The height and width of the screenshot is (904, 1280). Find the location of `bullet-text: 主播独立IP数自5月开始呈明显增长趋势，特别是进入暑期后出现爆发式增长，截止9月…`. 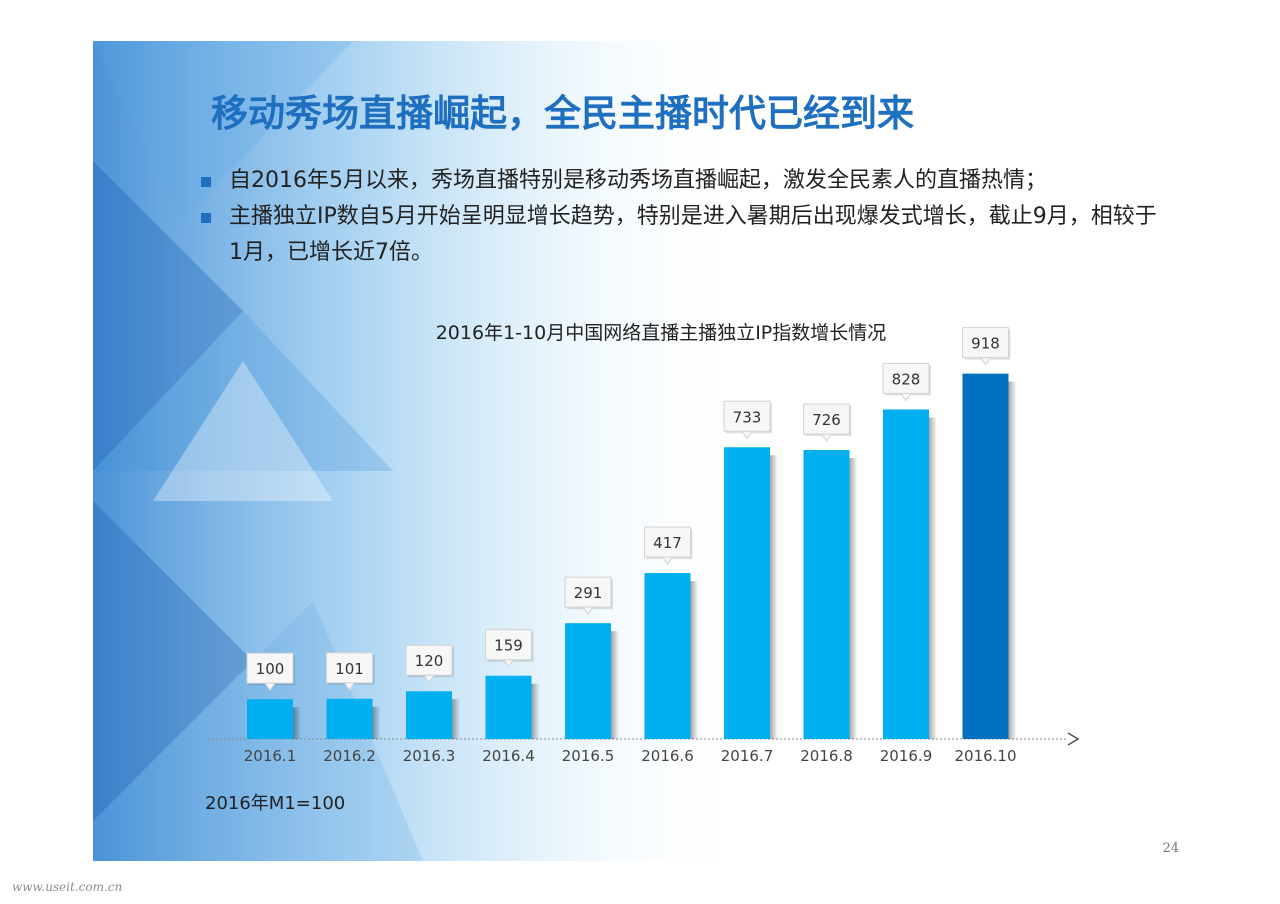

bullet-text: 主播独立IP数自5月开始呈明显增长趋势，特别是进入暑期后出现爆发式增长，截止9月… is located at coordinates (693, 234).